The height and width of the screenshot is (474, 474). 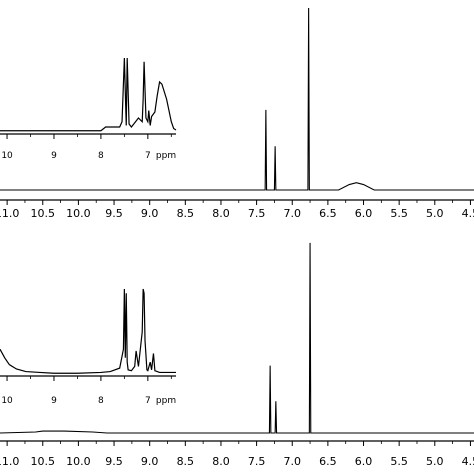 I want to click on x-tick-label-top-2: 10.0, so click(x=78, y=213).